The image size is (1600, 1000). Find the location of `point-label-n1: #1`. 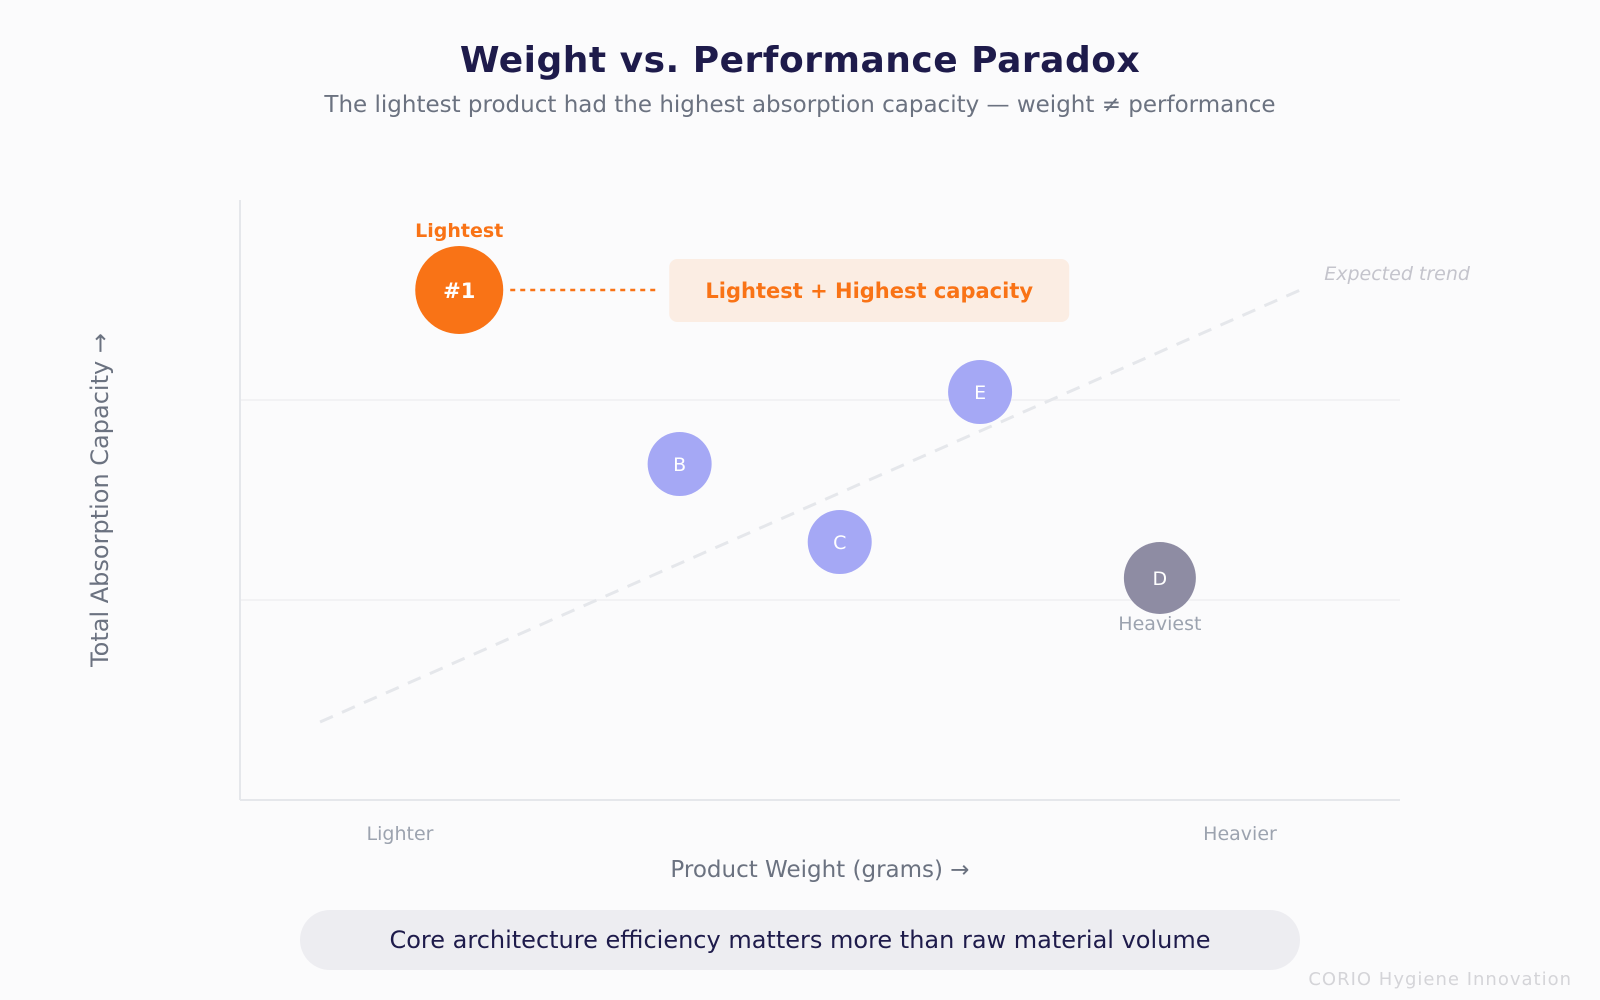

point-label-n1: #1 is located at coordinates (459, 291).